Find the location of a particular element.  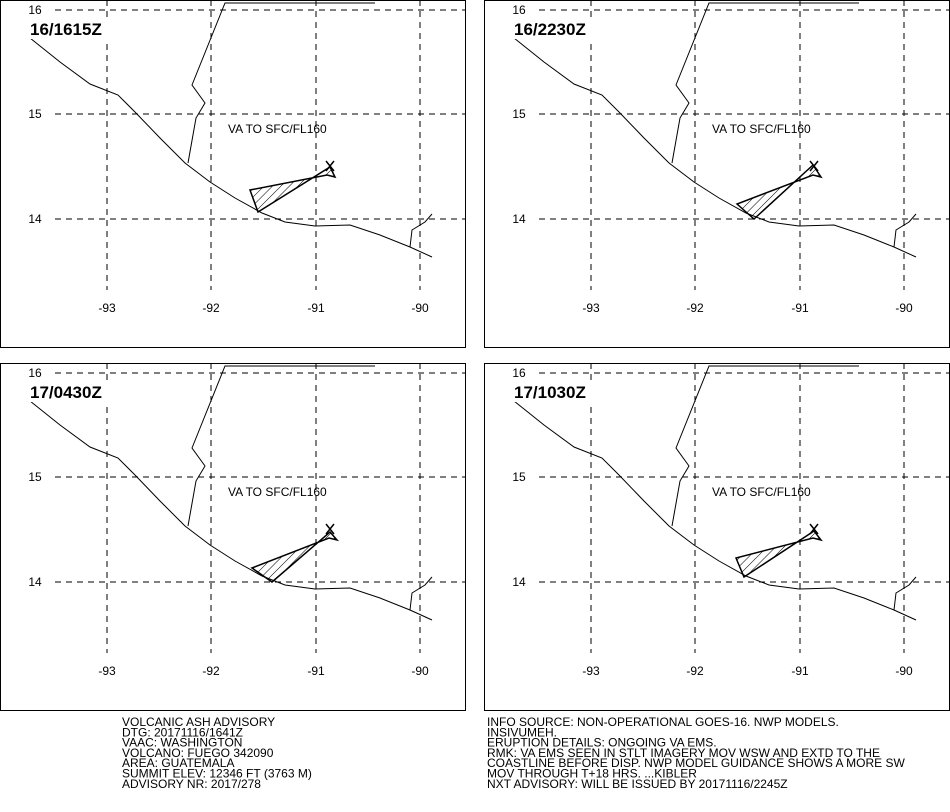

advisory-line: MOV THROUGH T+18 HRS. ...KIBLER is located at coordinates (592, 774).